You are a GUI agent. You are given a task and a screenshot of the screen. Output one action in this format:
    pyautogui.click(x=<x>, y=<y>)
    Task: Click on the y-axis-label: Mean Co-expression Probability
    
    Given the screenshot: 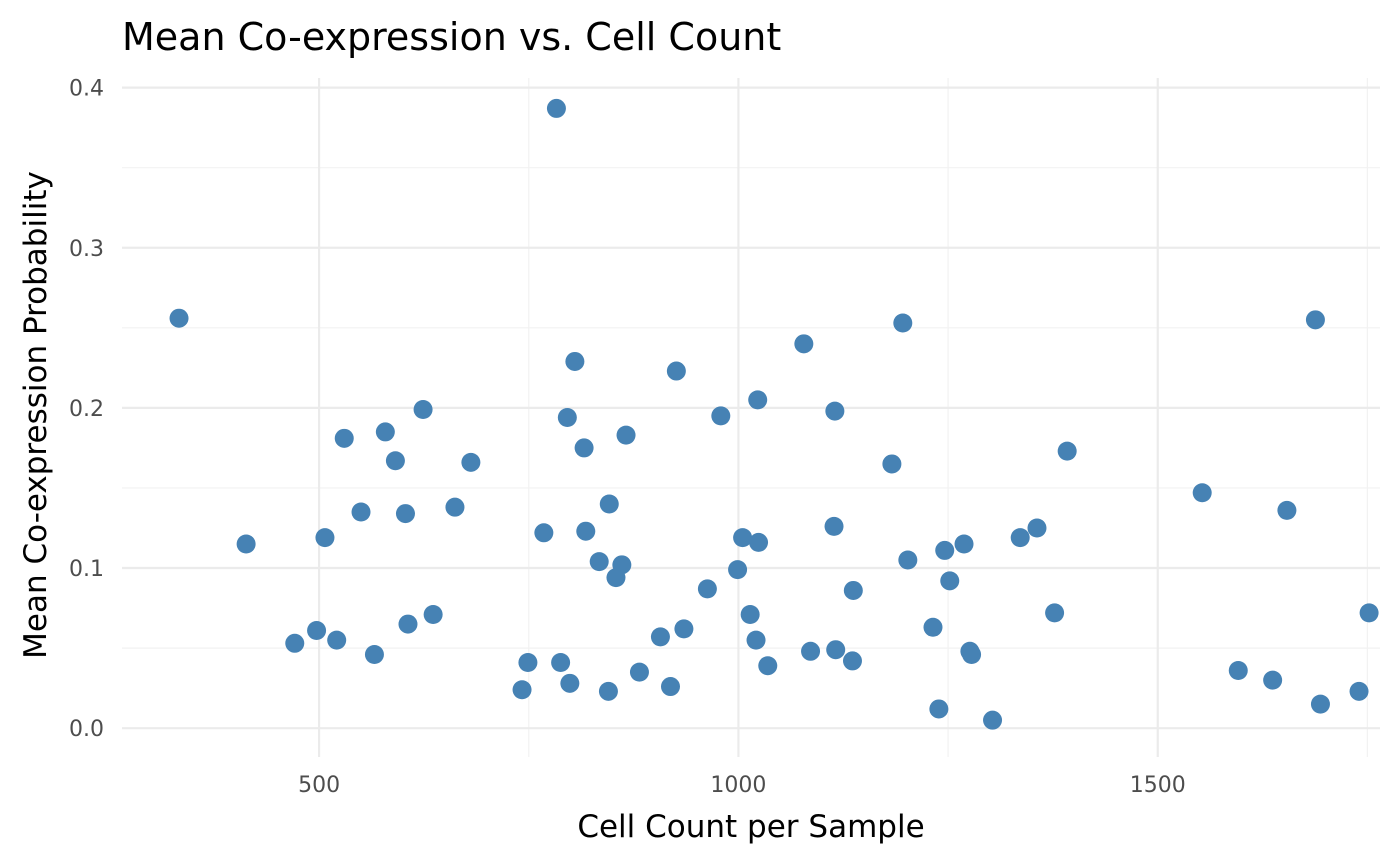 What is the action you would take?
    pyautogui.click(x=36, y=415)
    